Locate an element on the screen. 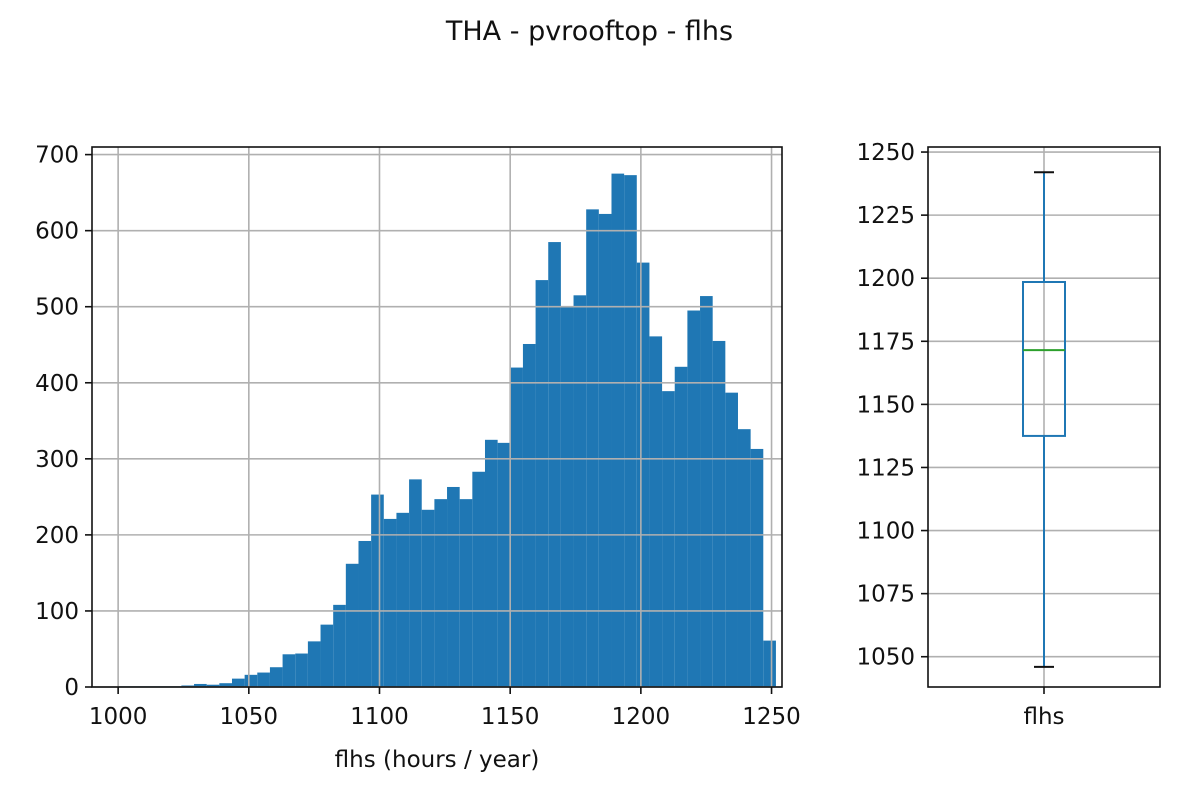 This screenshot has width=1179, height=794. x-tick-label: 1050 is located at coordinates (249, 717).